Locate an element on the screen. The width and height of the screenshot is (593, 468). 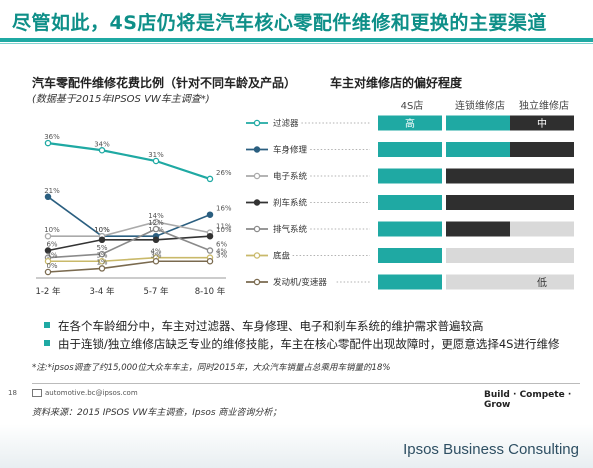
legend-label: 发动机/变速器 is located at coordinates (300, 282).